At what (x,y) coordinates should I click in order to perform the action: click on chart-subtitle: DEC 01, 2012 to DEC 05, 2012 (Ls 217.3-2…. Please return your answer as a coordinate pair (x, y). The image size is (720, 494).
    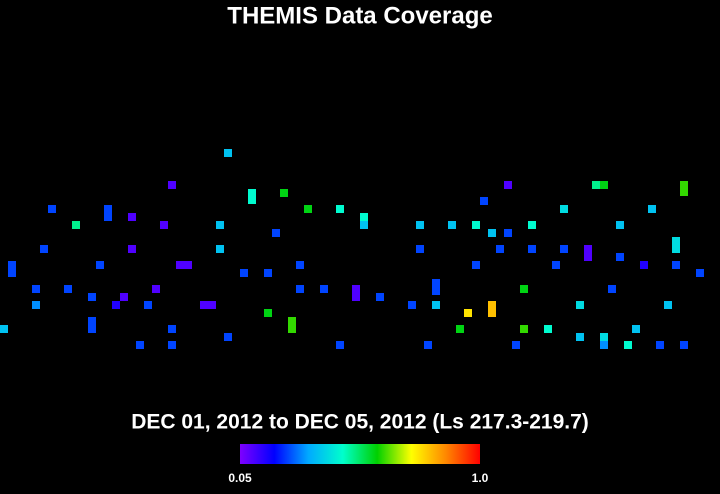
    Looking at the image, I should click on (360, 422).